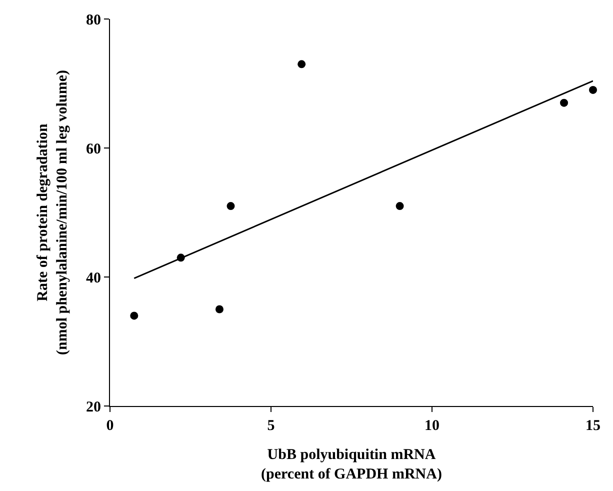 This screenshot has height=491, width=613. Describe the element at coordinates (271, 426) in the screenshot. I see `x-tick-label: 5` at that location.